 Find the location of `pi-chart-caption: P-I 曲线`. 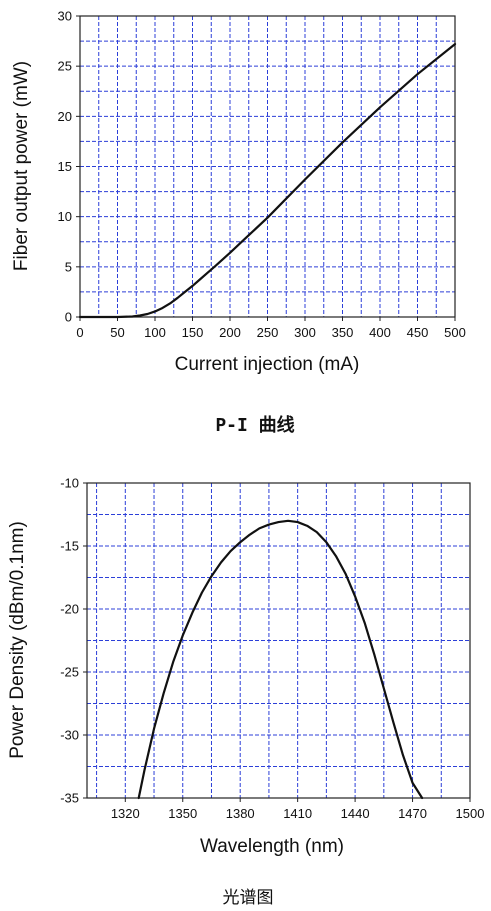

pi-chart-caption: P-I 曲线 is located at coordinates (254, 425).